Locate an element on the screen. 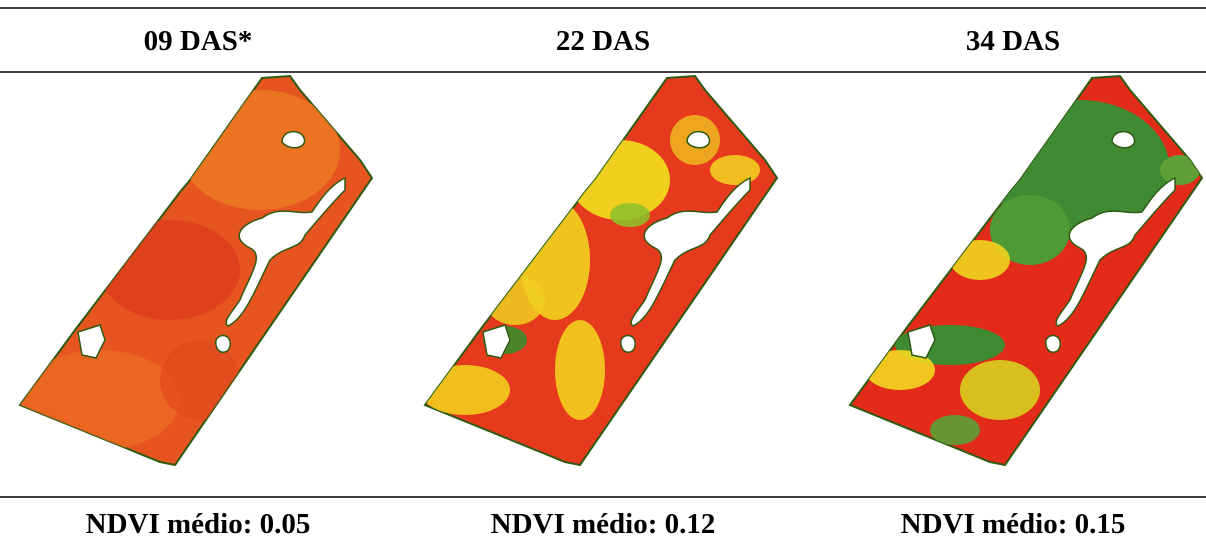 Image resolution: width=1206 pixels, height=555 pixels. panel-caption: NDVI médio: 0.15 is located at coordinates (1013, 524).